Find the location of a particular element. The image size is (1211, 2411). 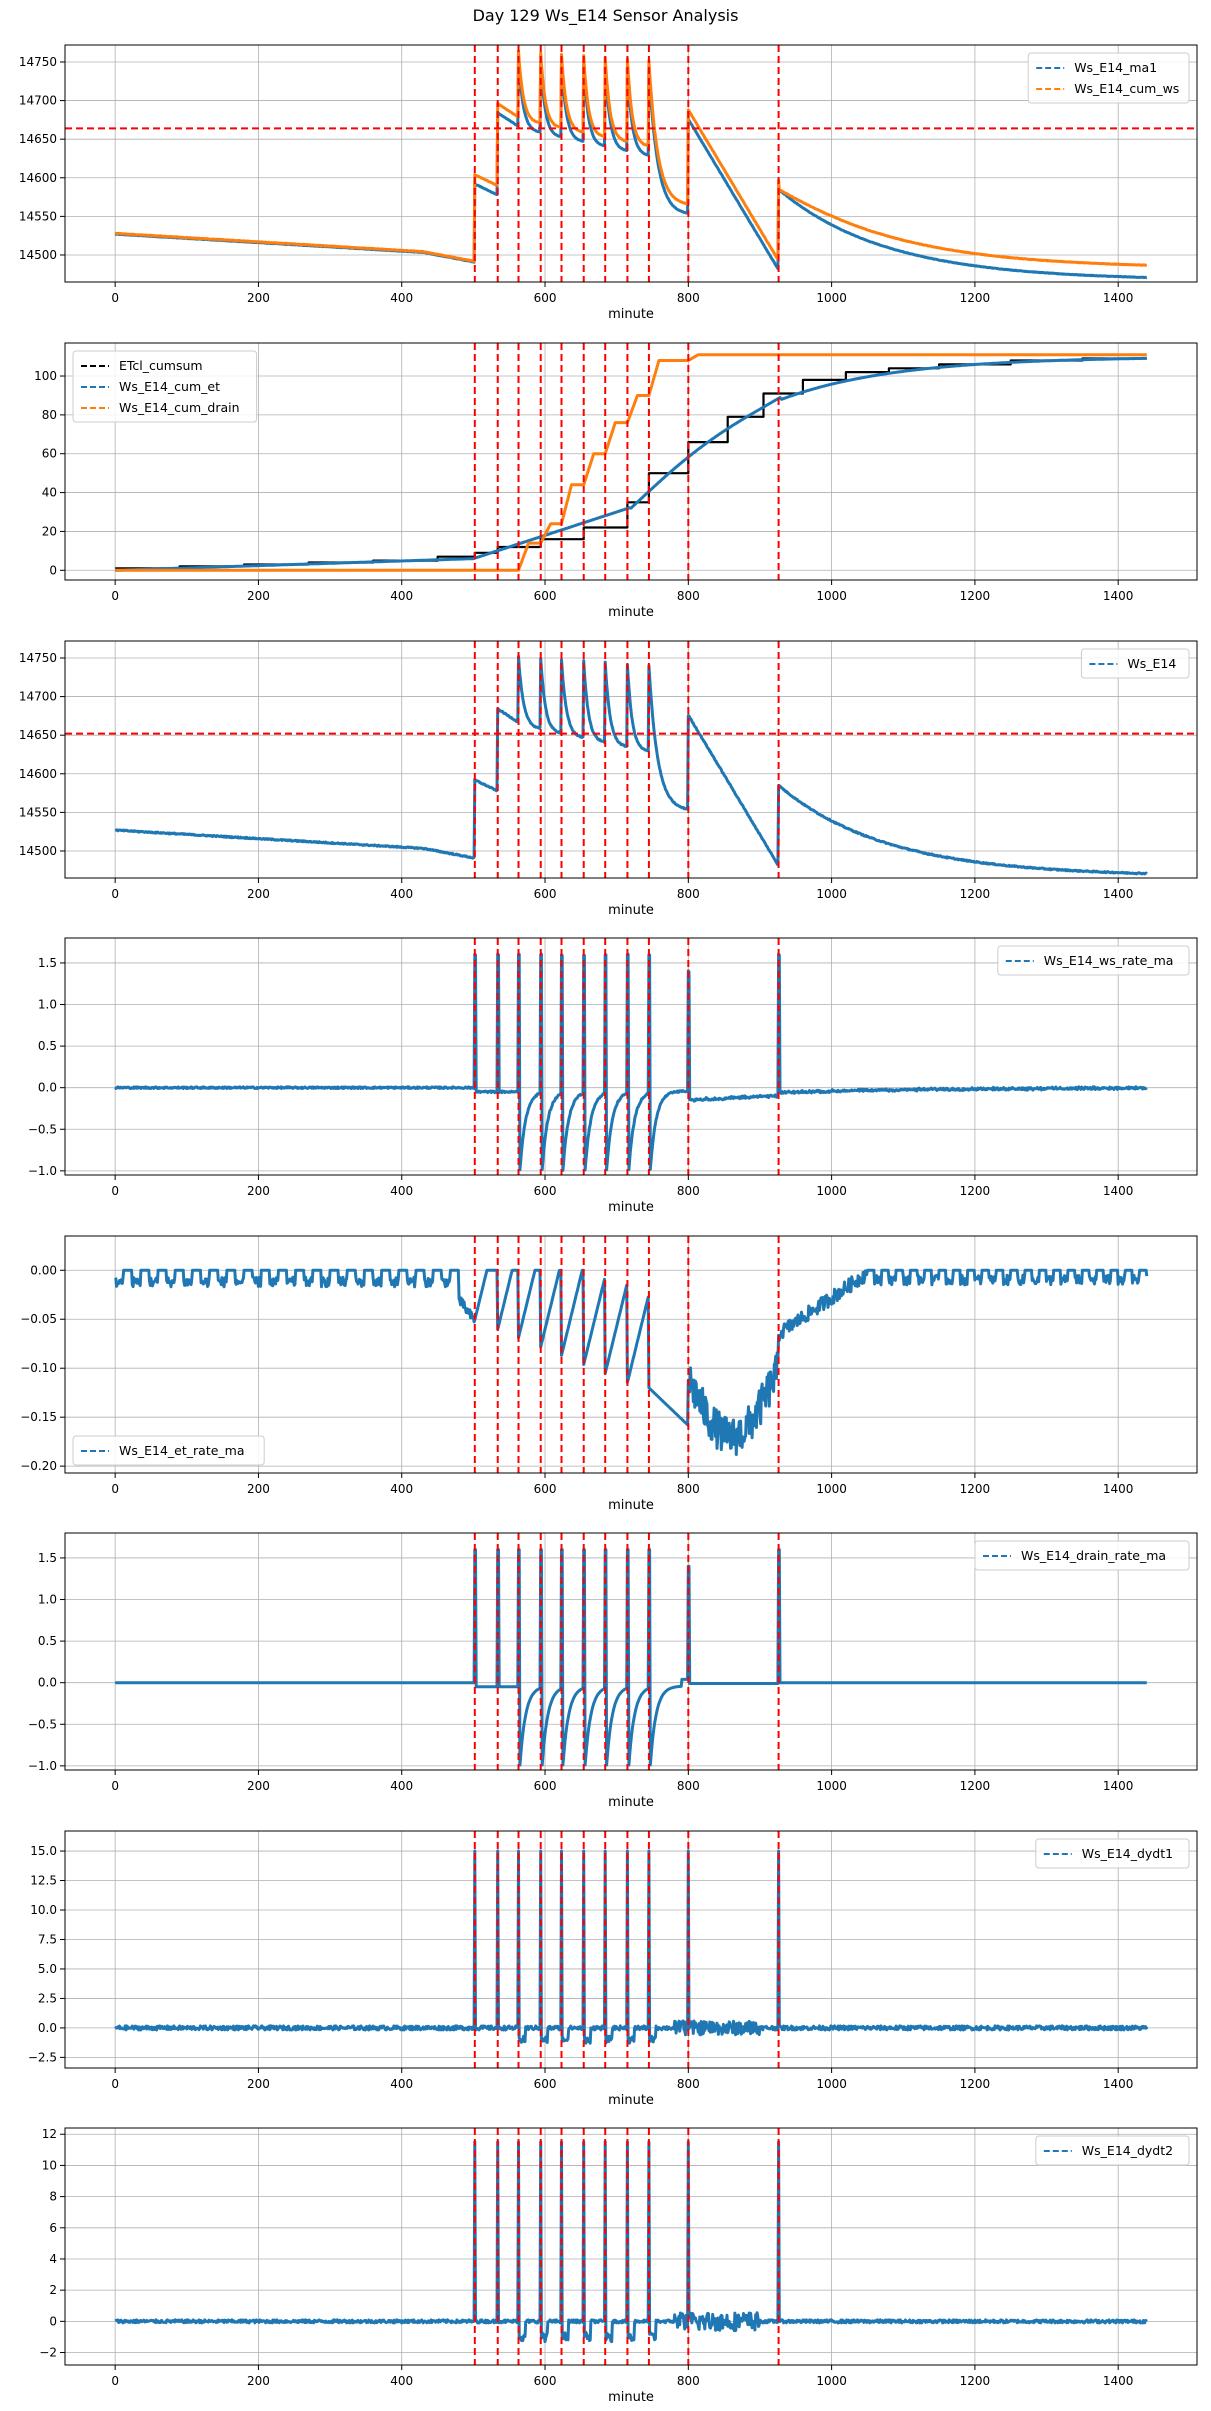

y-tick-label: 14650 is located at coordinates (38, 735).